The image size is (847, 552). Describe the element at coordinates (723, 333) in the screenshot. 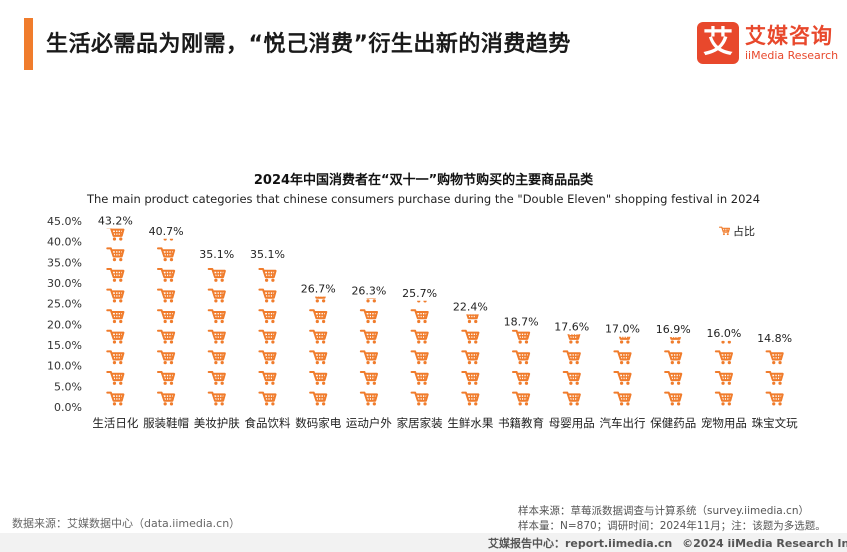

I see `data-label: 16.0%` at that location.